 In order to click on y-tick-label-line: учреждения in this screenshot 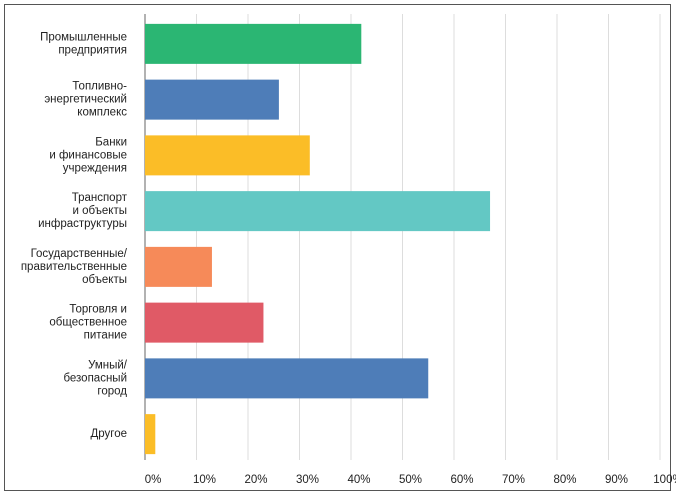, I will do `click(95, 168)`.